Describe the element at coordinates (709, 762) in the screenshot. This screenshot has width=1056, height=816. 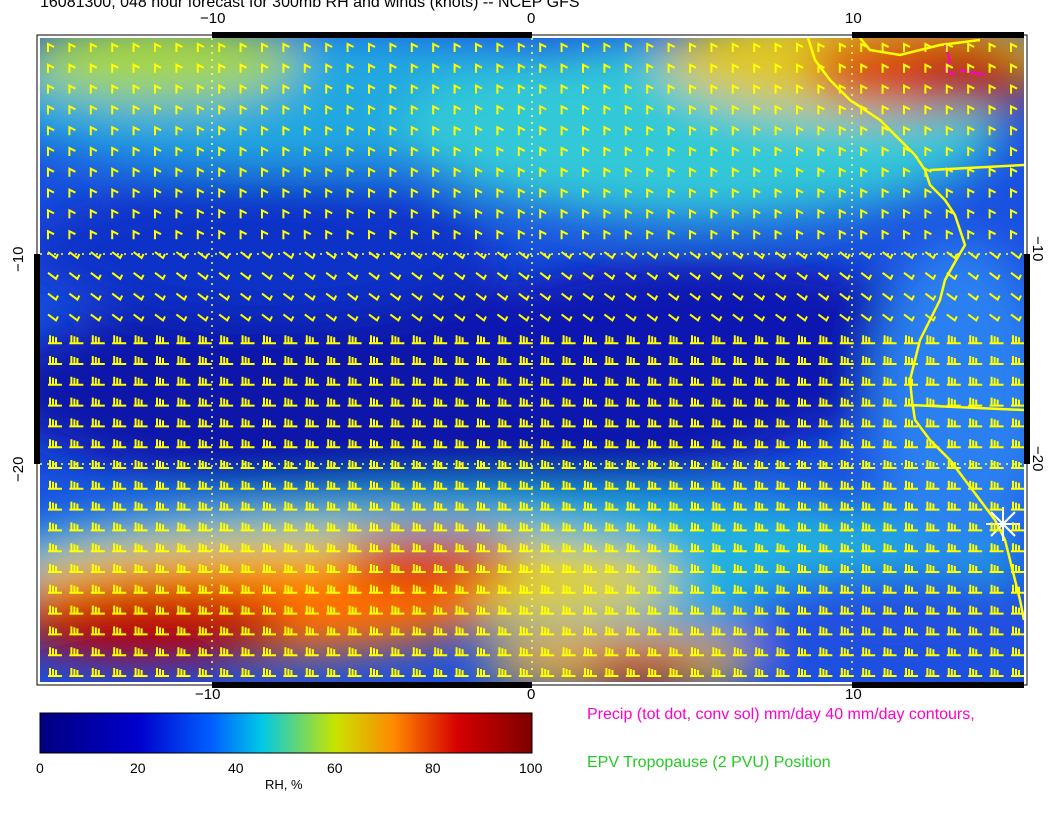
I see `epv-legend: EPV Tropopause (2 PVU) Position` at that location.